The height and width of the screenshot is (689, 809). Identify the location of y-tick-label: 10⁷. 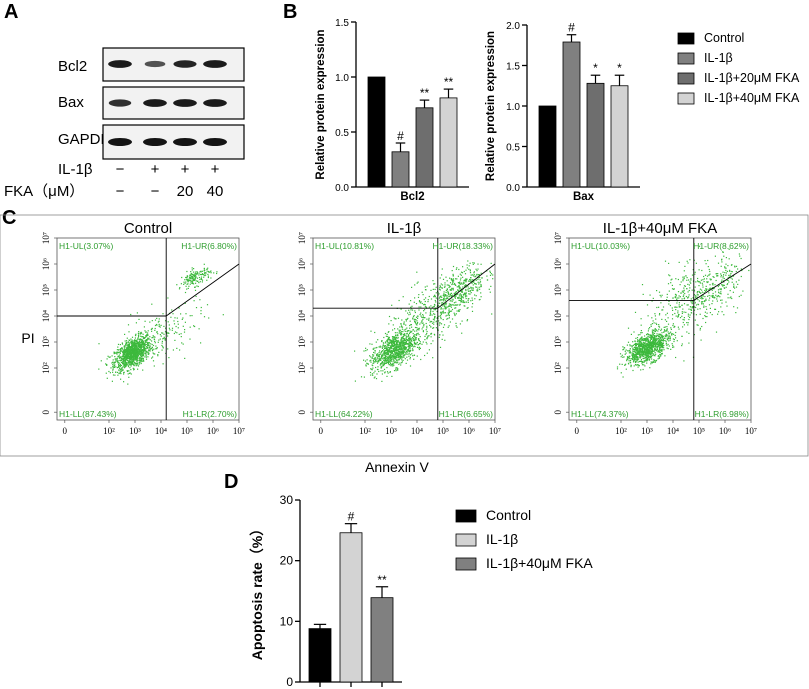
(302, 238).